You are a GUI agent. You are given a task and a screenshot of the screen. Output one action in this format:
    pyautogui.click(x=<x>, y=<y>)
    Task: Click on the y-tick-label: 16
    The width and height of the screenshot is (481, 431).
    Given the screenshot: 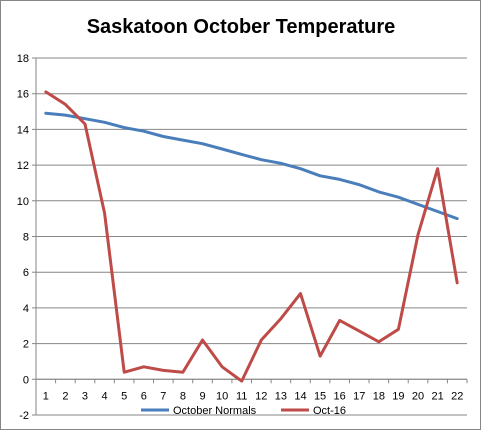 What is the action you would take?
    pyautogui.click(x=23, y=95)
    